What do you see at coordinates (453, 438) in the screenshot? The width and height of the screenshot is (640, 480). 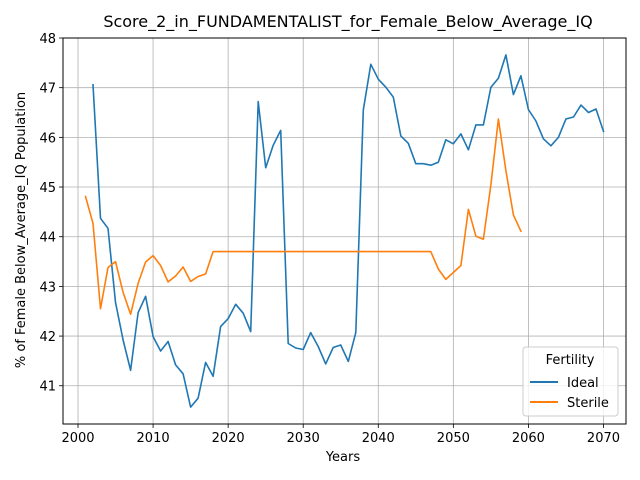 I see `x-tick-label: 2050` at bounding box center [453, 438].